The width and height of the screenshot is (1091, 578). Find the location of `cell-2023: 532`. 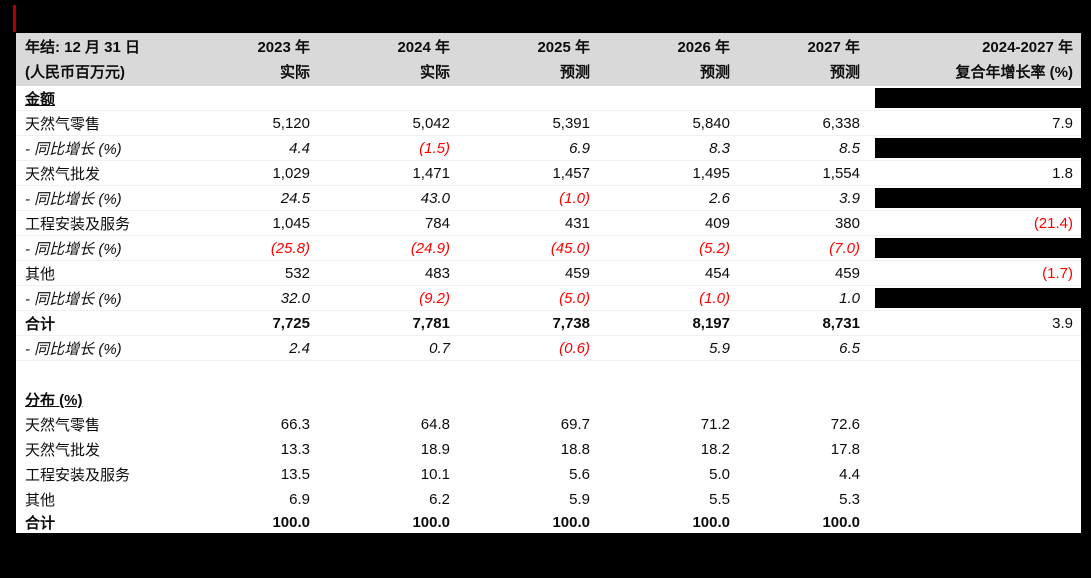

cell-2023: 532 is located at coordinates (297, 273).